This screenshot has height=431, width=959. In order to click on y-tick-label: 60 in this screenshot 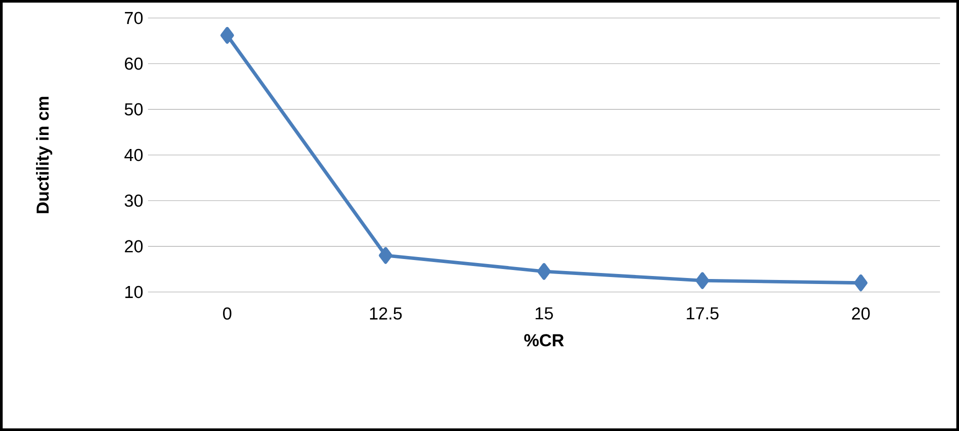, I will do `click(133, 64)`.